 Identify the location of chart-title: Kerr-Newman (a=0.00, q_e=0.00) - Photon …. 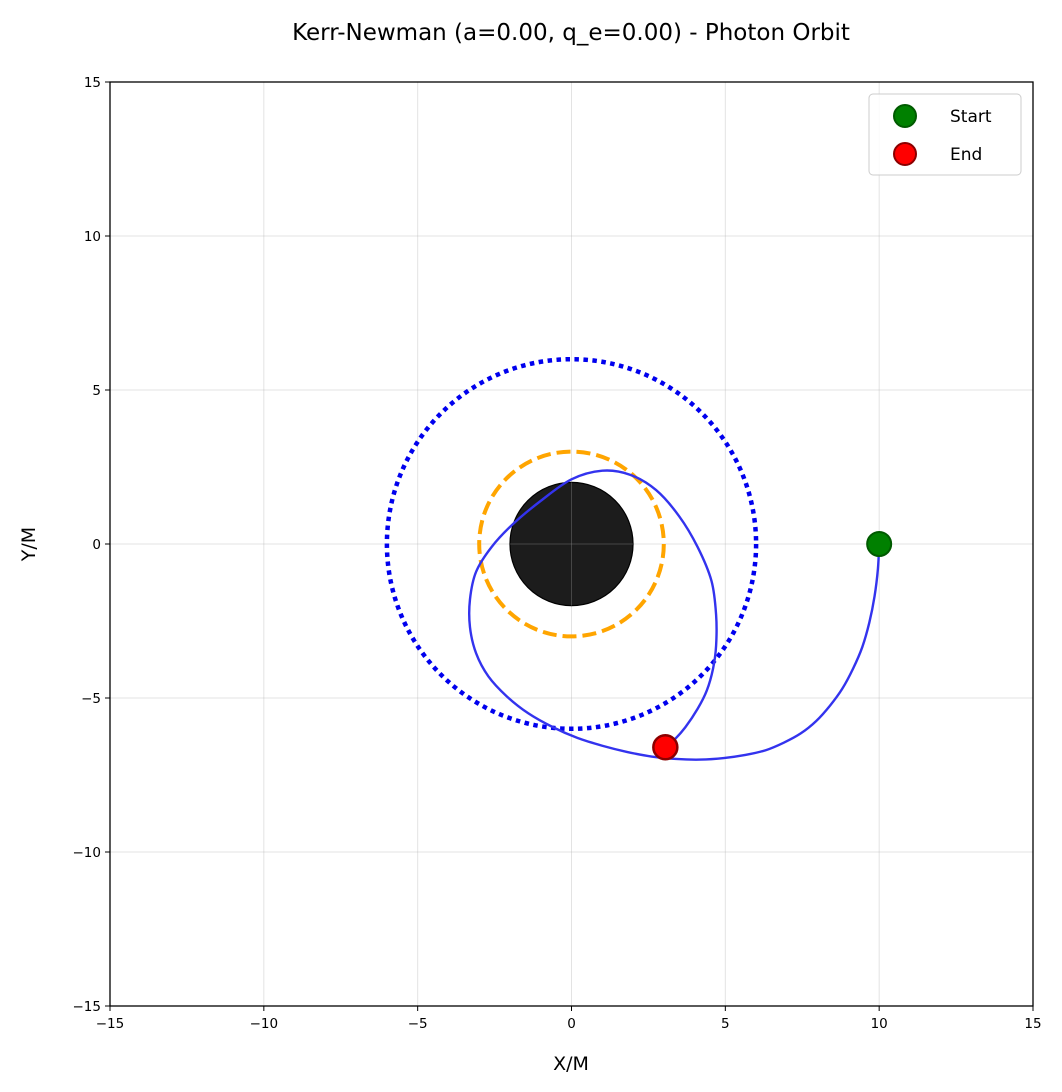
(571, 33).